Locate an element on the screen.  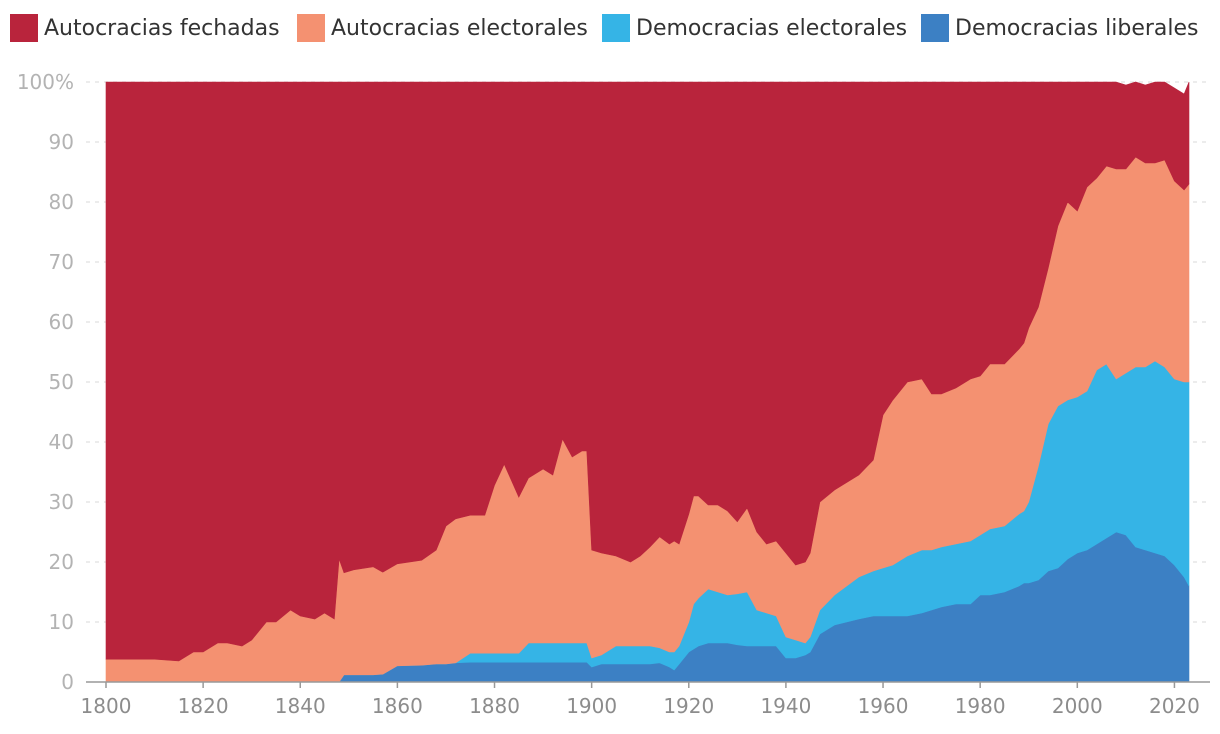
x-tick-label-1820: 1820 is located at coordinates (203, 706).